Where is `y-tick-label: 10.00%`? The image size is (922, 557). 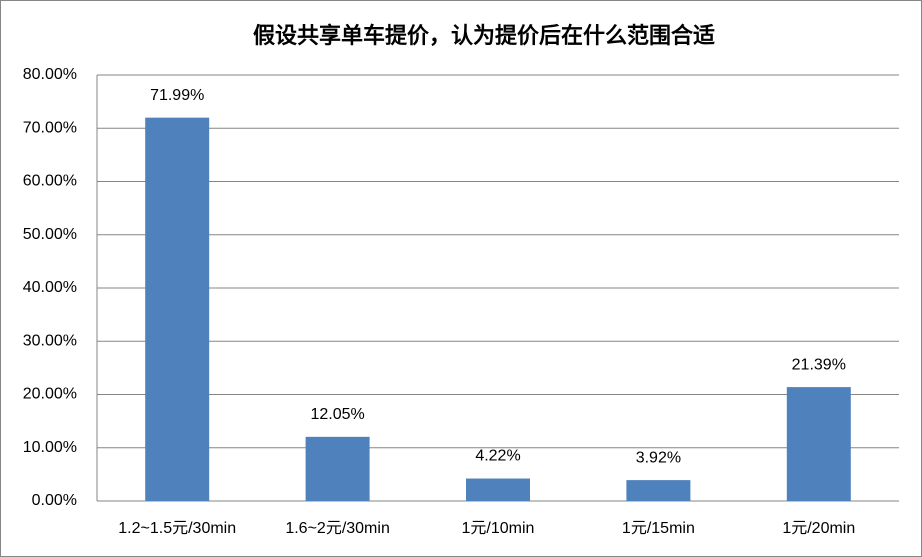
y-tick-label: 10.00% is located at coordinates (50, 447).